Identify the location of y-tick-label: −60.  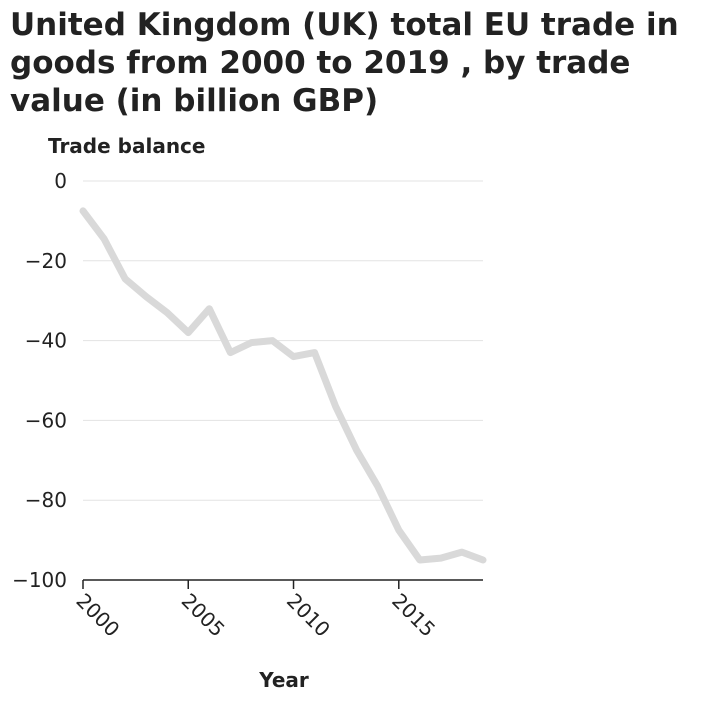
(46, 420).